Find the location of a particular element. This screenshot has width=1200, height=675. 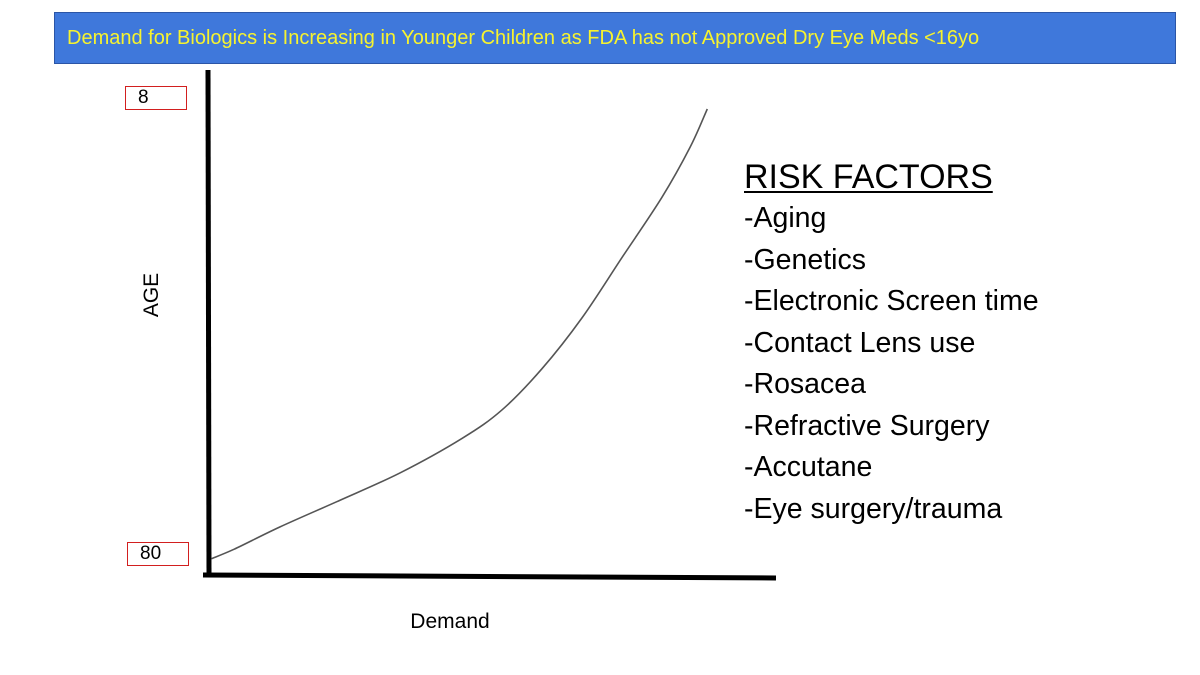

risk-factor-item: -Accutane is located at coordinates (808, 467).